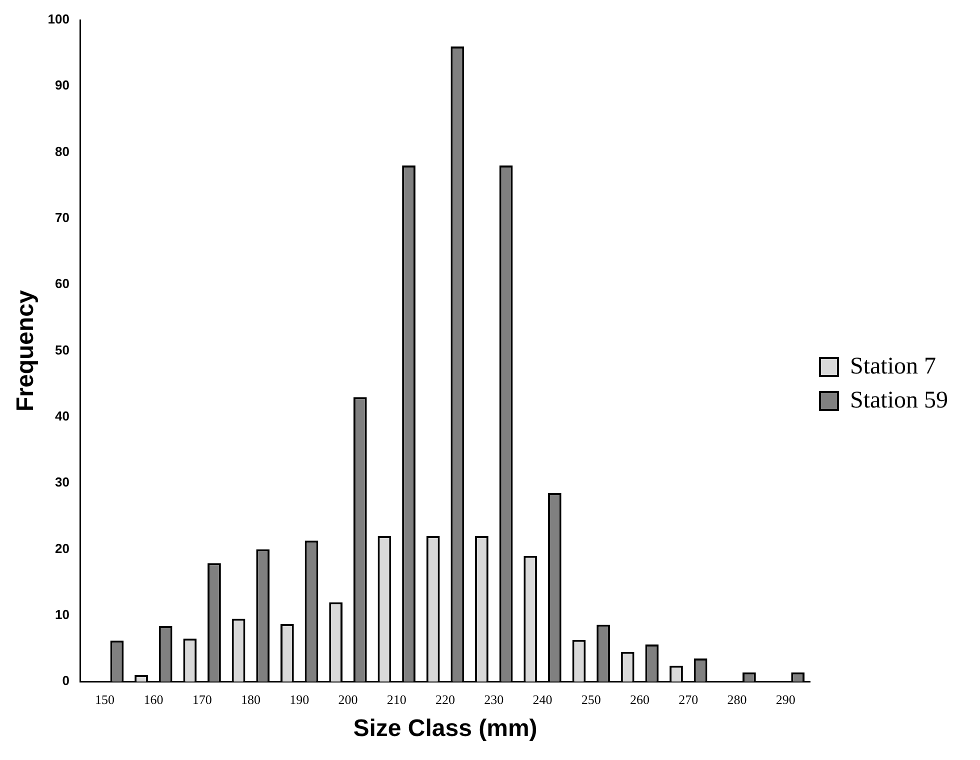  I want to click on legend-label: Station 7, so click(893, 366).